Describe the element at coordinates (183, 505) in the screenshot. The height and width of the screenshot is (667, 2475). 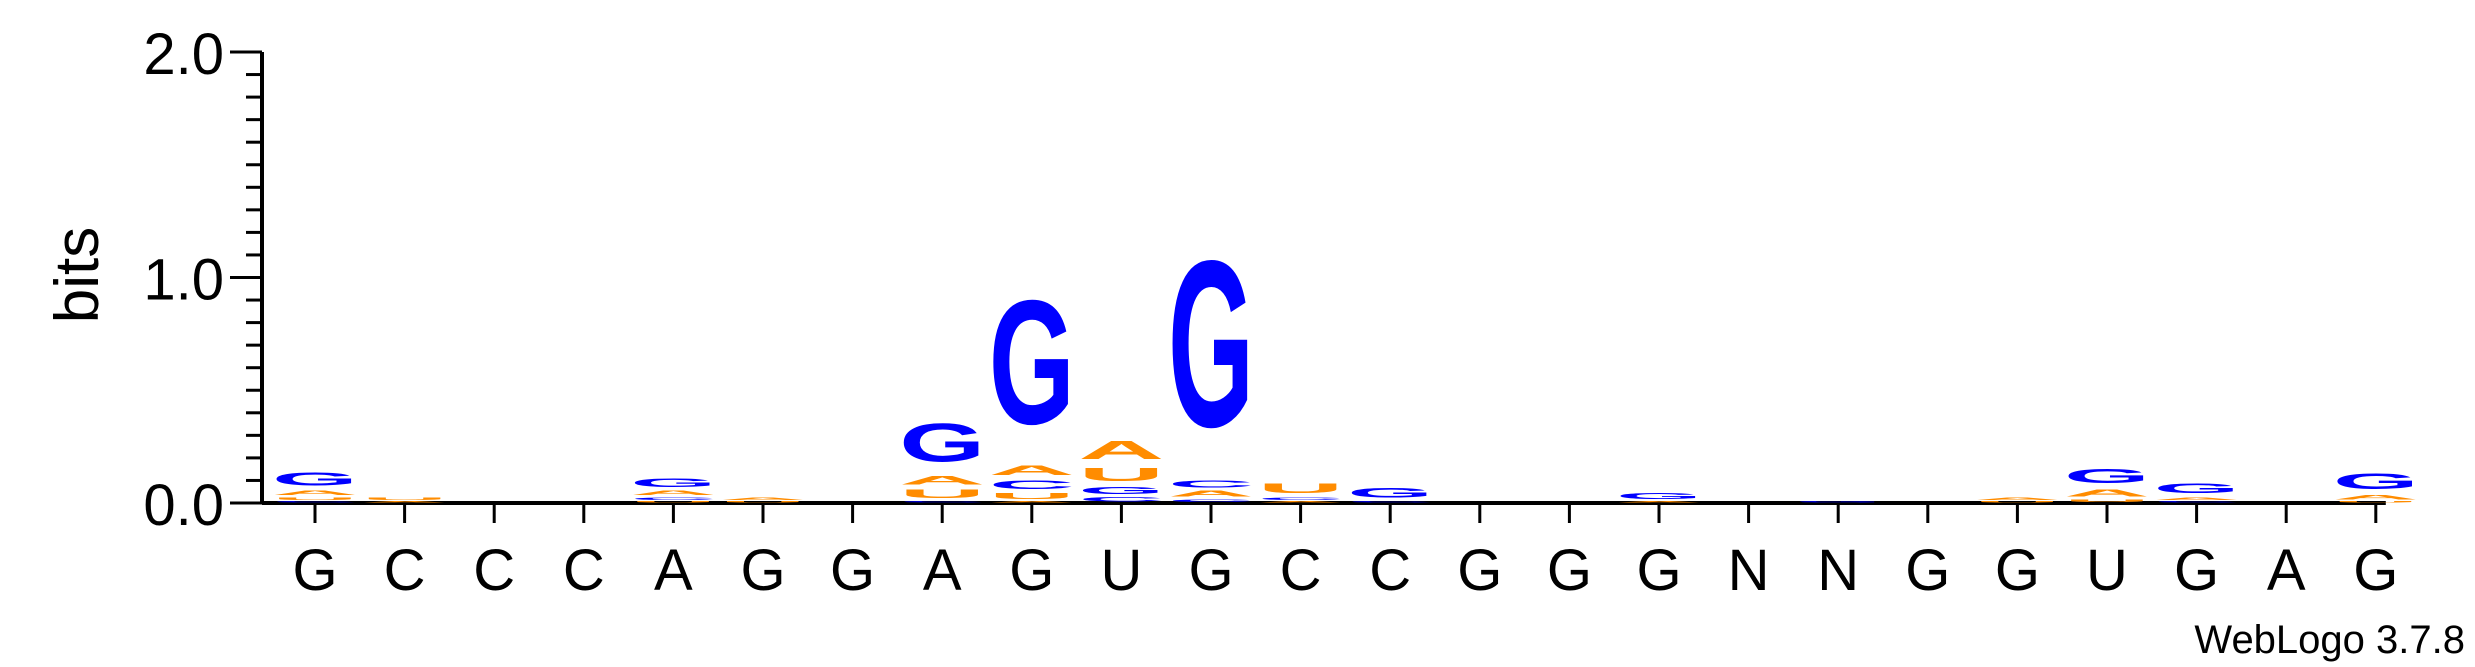
I see `y-tick-label: 0.0` at that location.